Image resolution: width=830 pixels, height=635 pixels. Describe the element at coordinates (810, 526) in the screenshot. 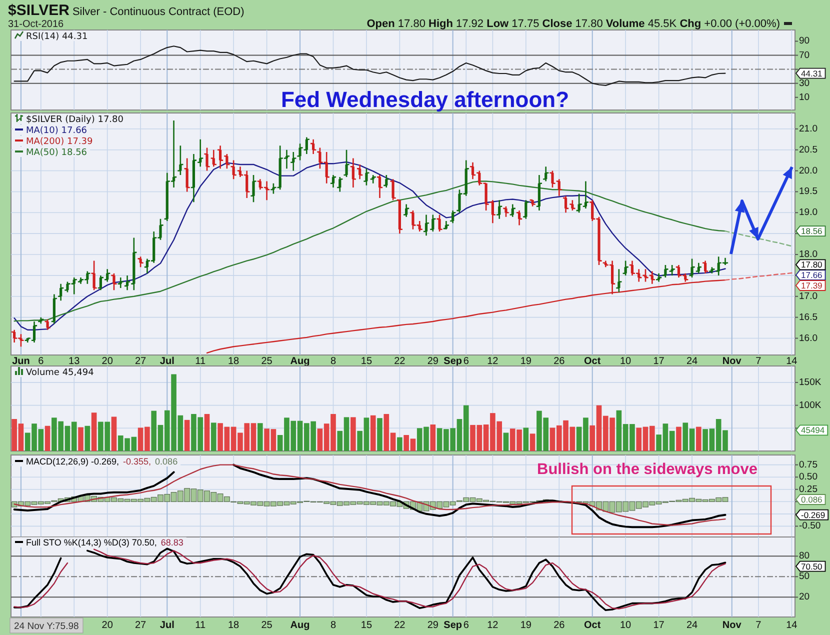

I see `y-tick-label: -0.50` at that location.